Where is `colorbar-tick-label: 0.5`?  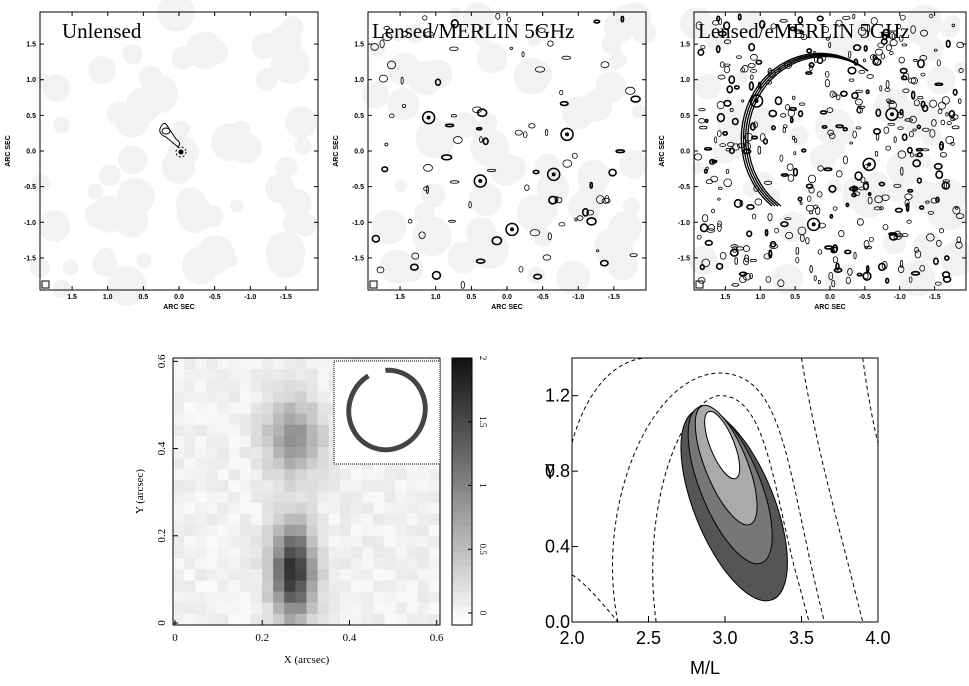 colorbar-tick-label: 0.5 is located at coordinates (483, 550).